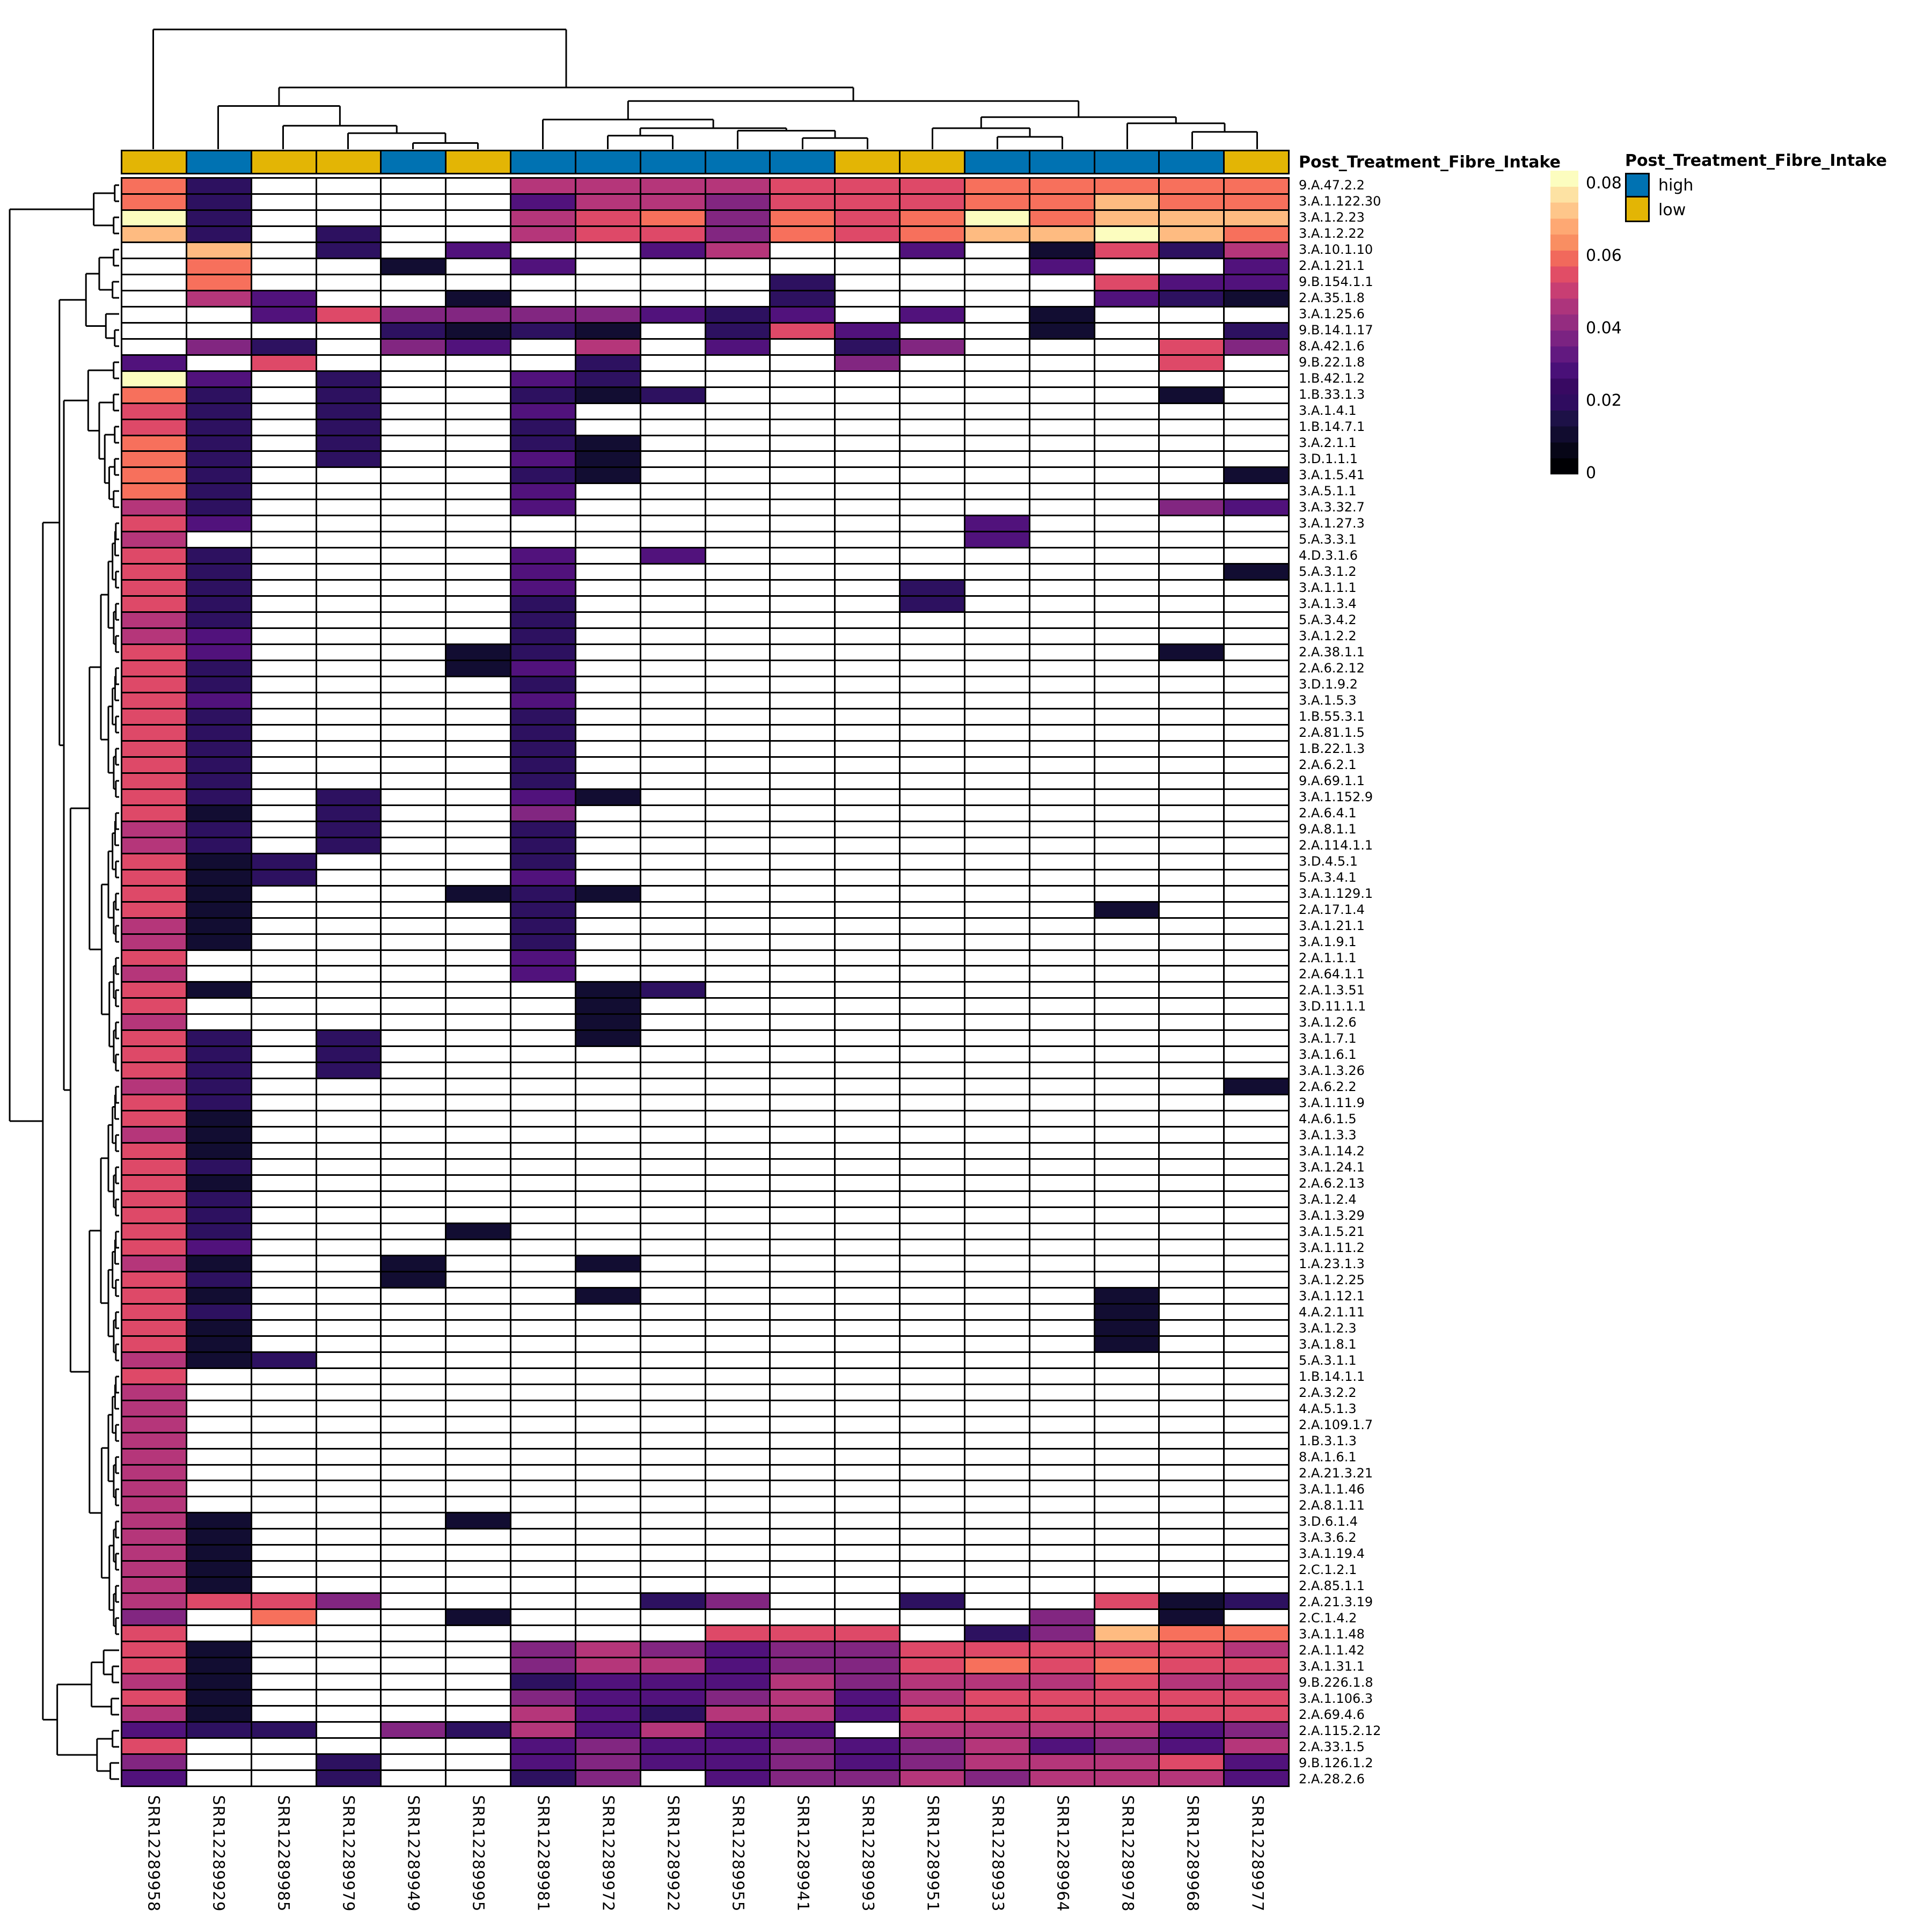 The image size is (1932, 1932). I want to click on row-label: 3.A.1.3.29, so click(1332, 1215).